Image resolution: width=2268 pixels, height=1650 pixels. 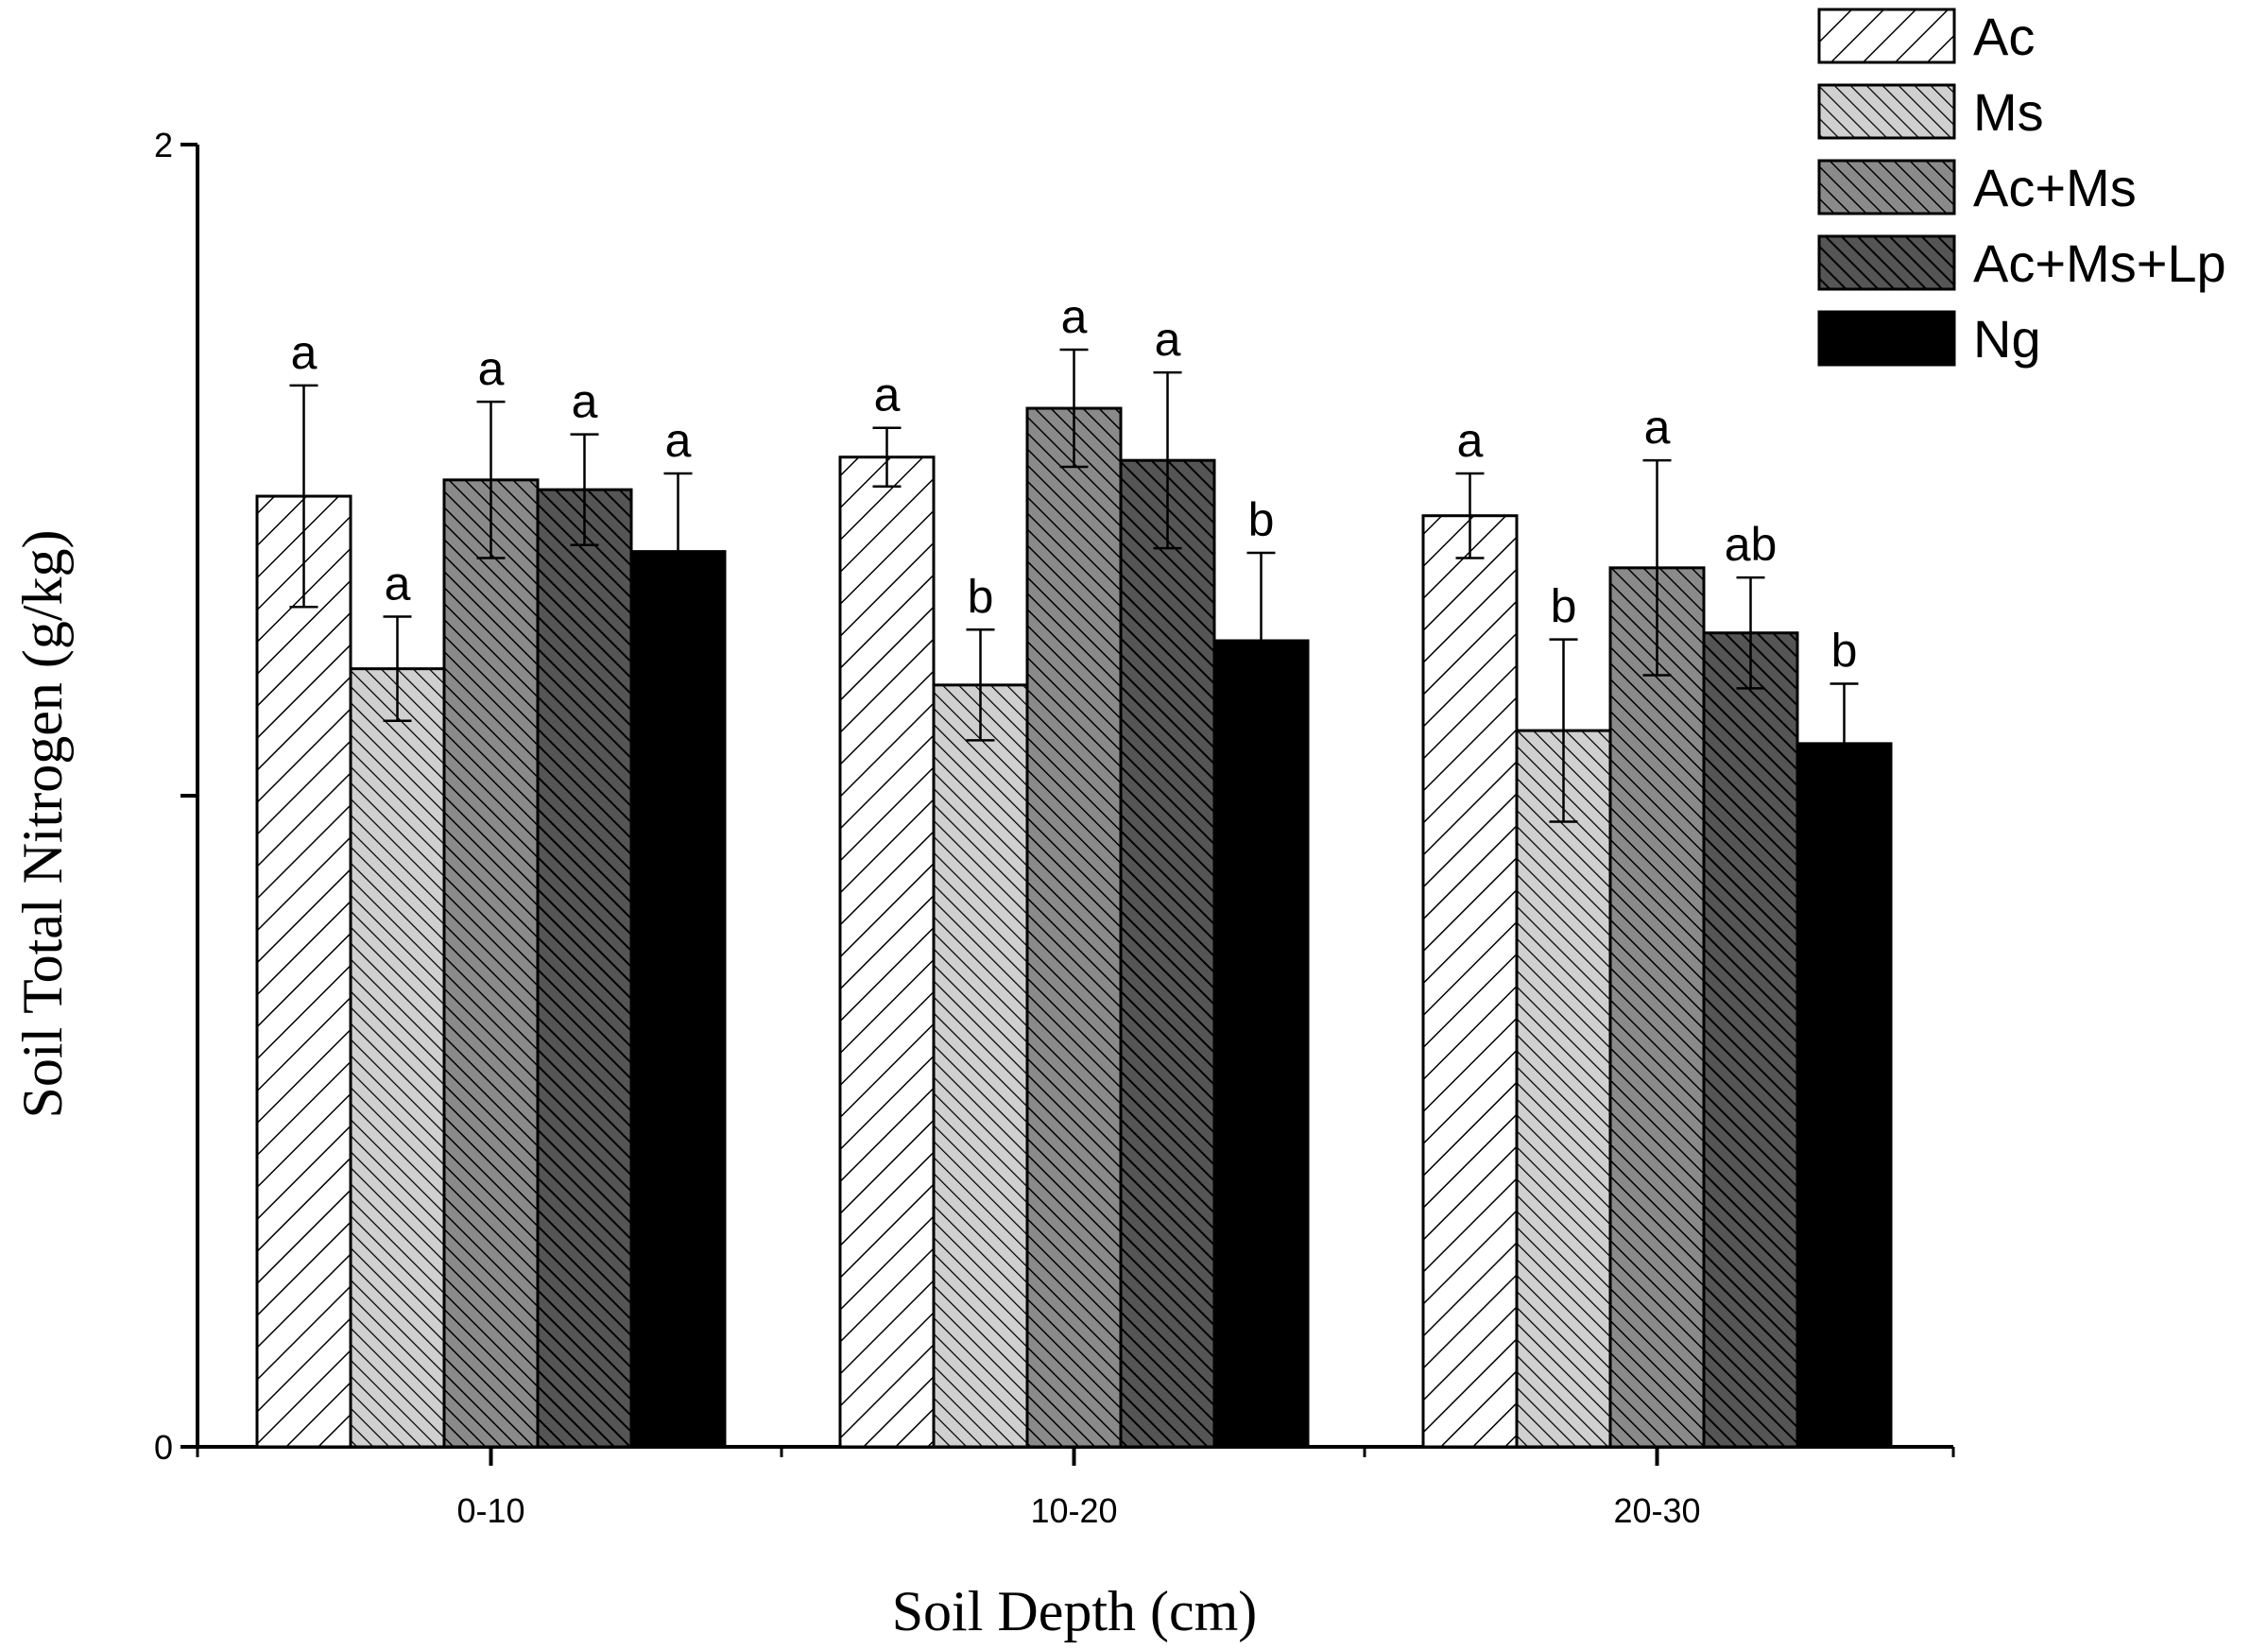 What do you see at coordinates (304, 352) in the screenshot?
I see `sig-label-0-10-Ac: a` at bounding box center [304, 352].